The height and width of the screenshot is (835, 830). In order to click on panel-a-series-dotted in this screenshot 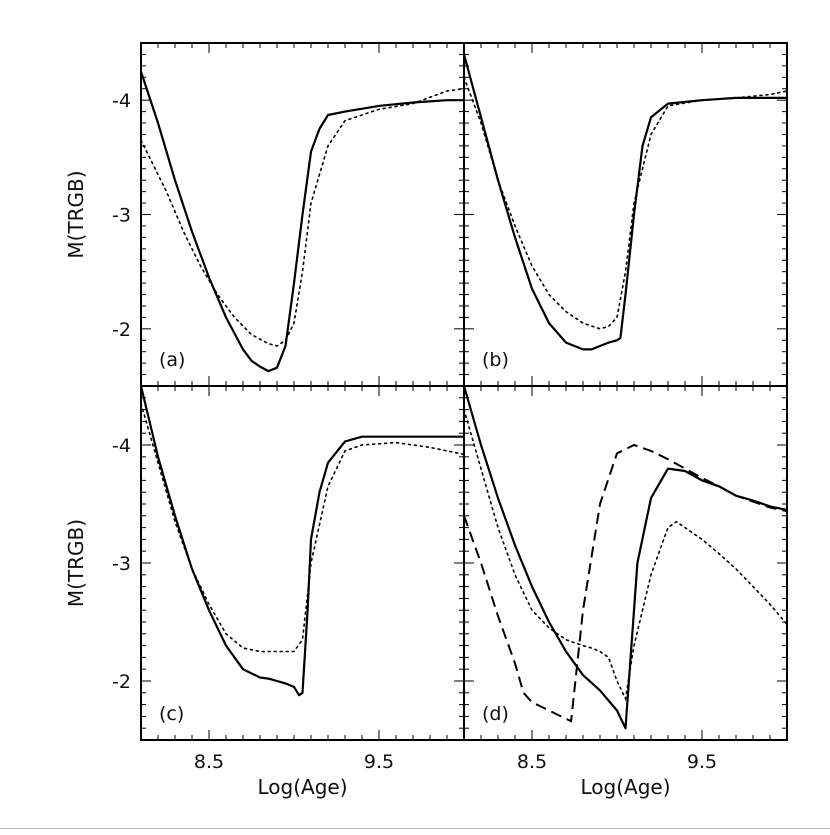, I will do `click(302, 217)`.